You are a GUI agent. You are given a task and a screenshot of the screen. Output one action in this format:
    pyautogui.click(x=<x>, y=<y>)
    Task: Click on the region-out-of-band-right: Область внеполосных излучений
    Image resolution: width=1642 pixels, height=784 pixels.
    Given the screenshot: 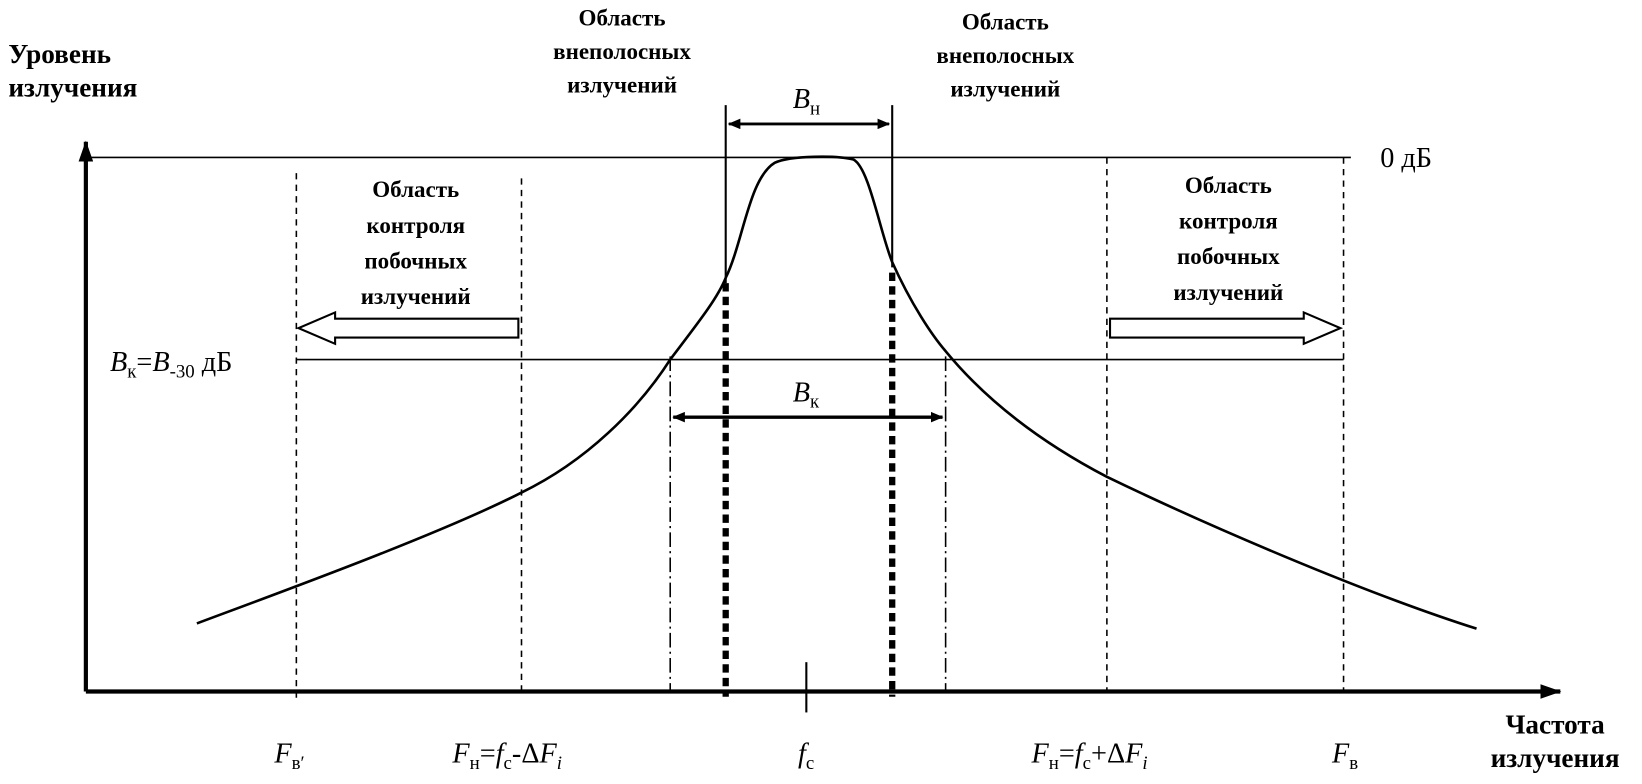 What is the action you would take?
    pyautogui.click(x=1005, y=55)
    